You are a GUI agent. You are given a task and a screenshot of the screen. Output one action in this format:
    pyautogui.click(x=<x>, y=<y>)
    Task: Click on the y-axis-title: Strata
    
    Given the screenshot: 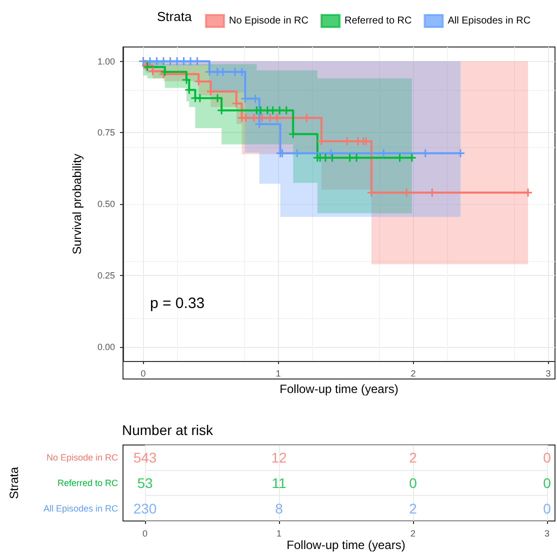 What is the action you would take?
    pyautogui.click(x=14, y=483)
    